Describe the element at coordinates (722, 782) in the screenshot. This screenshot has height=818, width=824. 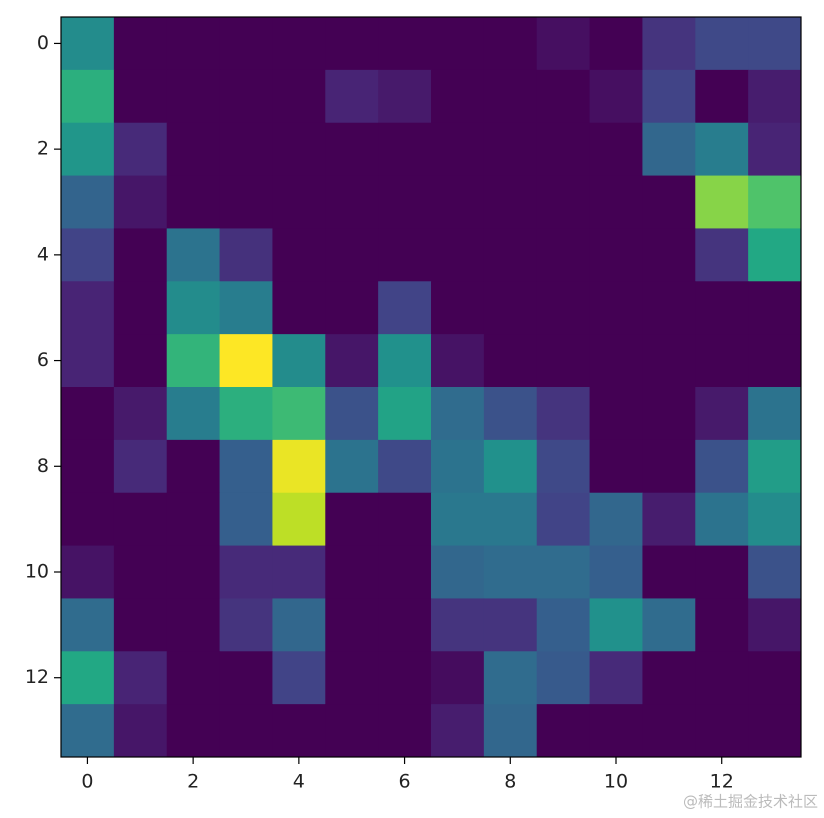
I see `x-tick-label: 12` at that location.